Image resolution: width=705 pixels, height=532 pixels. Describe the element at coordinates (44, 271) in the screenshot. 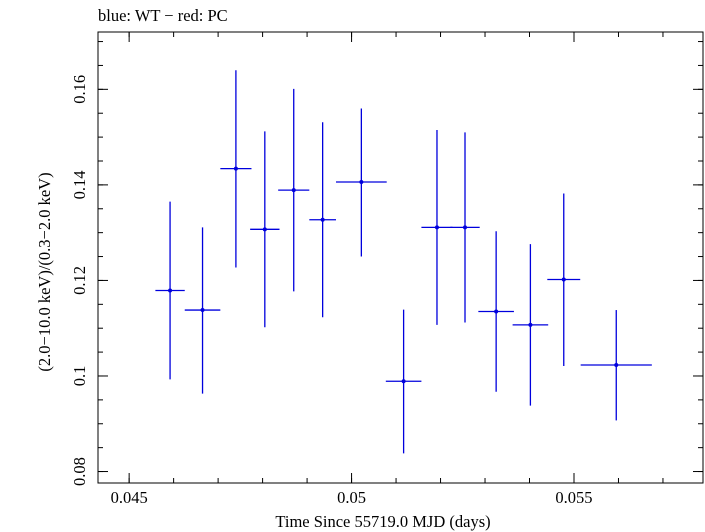

I see `y-axis-label: (2.0−10.0 keV)/(0.3−2.0 keV)` at that location.